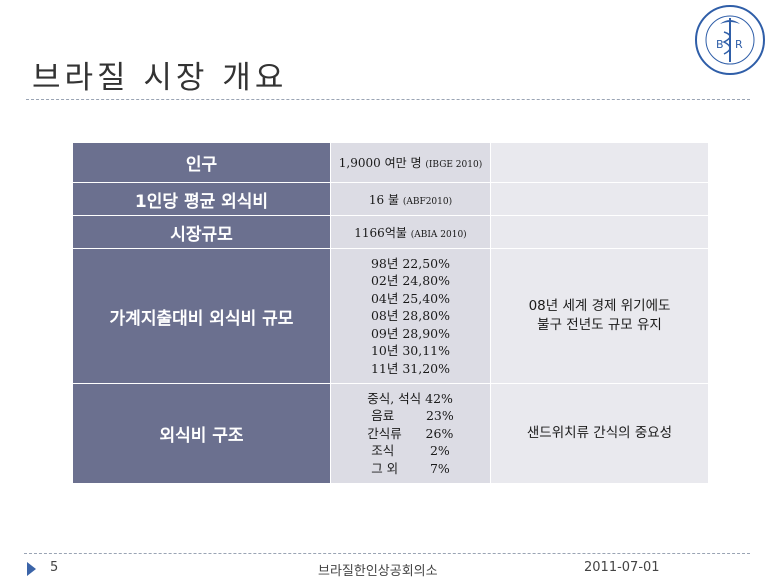 The width and height of the screenshot is (769, 588). Describe the element at coordinates (410, 416) in the screenshot. I see `list-item: 음료 23%` at that location.